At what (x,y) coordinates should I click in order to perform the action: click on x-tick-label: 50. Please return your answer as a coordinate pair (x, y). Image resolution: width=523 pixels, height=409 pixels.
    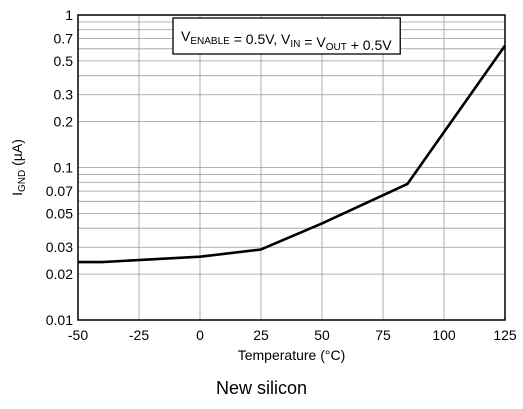
    Looking at the image, I should click on (322, 335).